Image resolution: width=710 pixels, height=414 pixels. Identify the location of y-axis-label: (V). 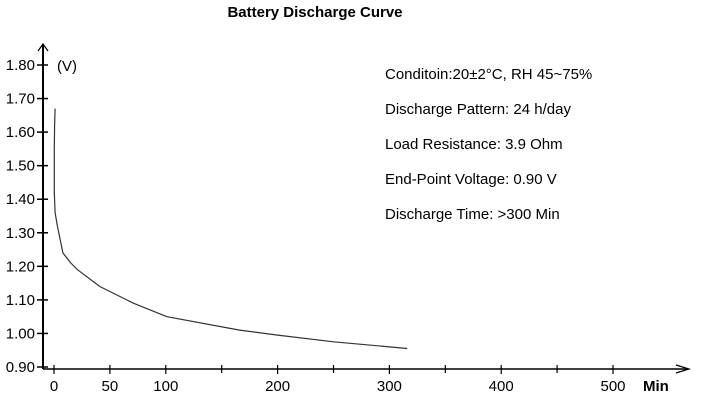
(67, 66).